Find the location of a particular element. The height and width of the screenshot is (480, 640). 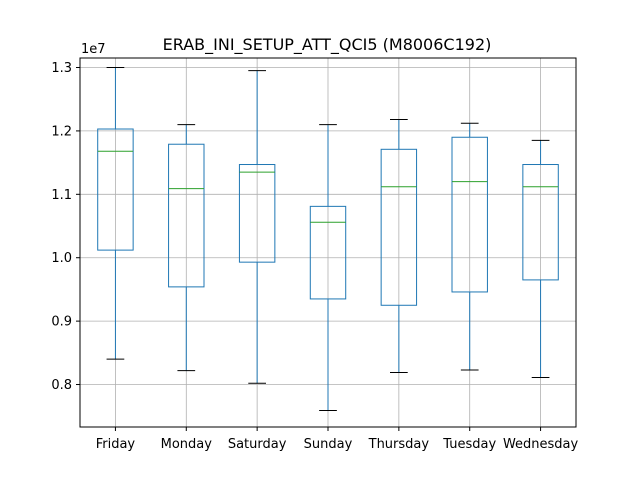

box-wednesday is located at coordinates (540, 259).